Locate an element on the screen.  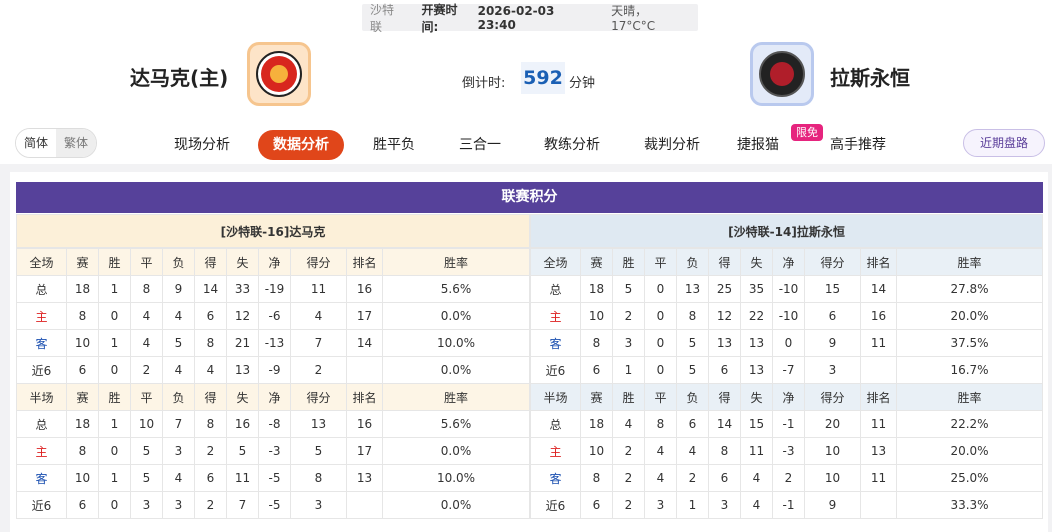
cell: 20.0% is located at coordinates (969, 316).